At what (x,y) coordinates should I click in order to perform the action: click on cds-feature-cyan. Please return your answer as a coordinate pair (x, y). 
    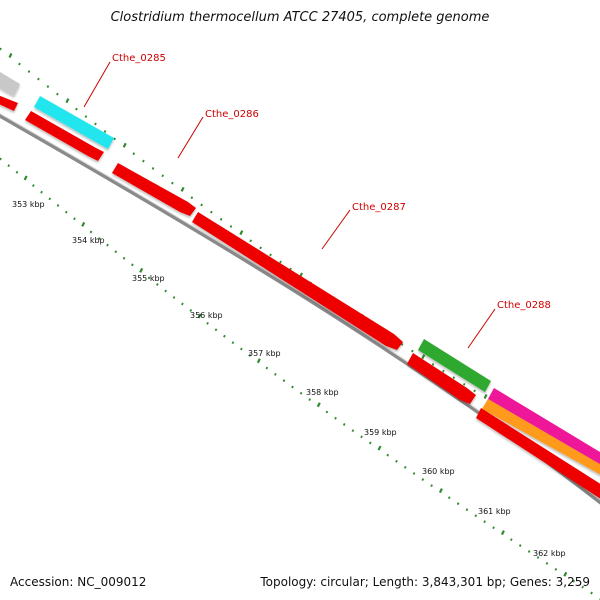
    Looking at the image, I should click on (74, 122).